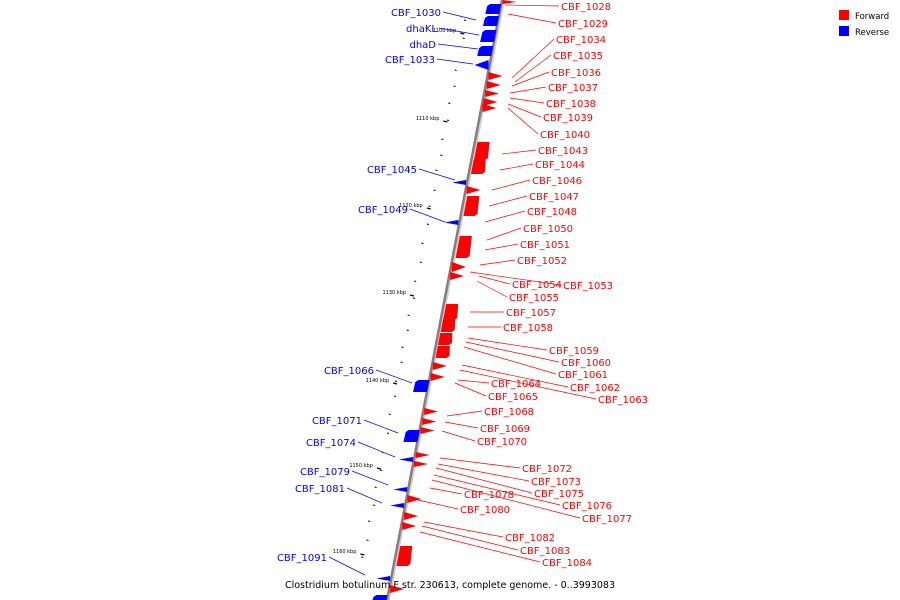 The image size is (900, 600). What do you see at coordinates (565, 135) in the screenshot?
I see `forward-gene-label: CBF_1040` at bounding box center [565, 135].